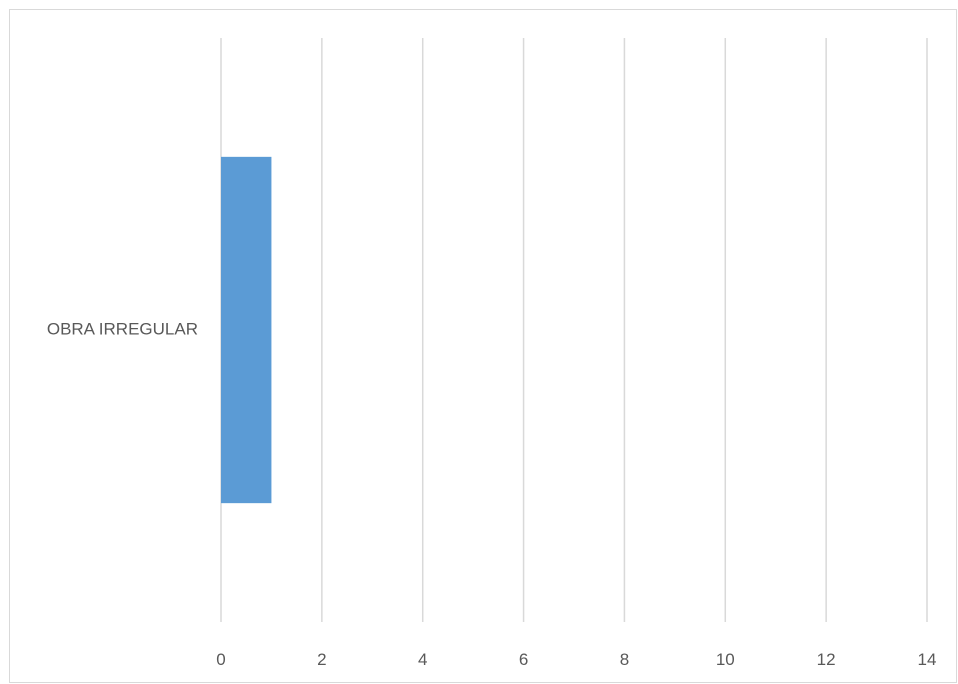 This screenshot has height=684, width=958. Describe the element at coordinates (624, 659) in the screenshot. I see `x-tick-label: 8` at that location.